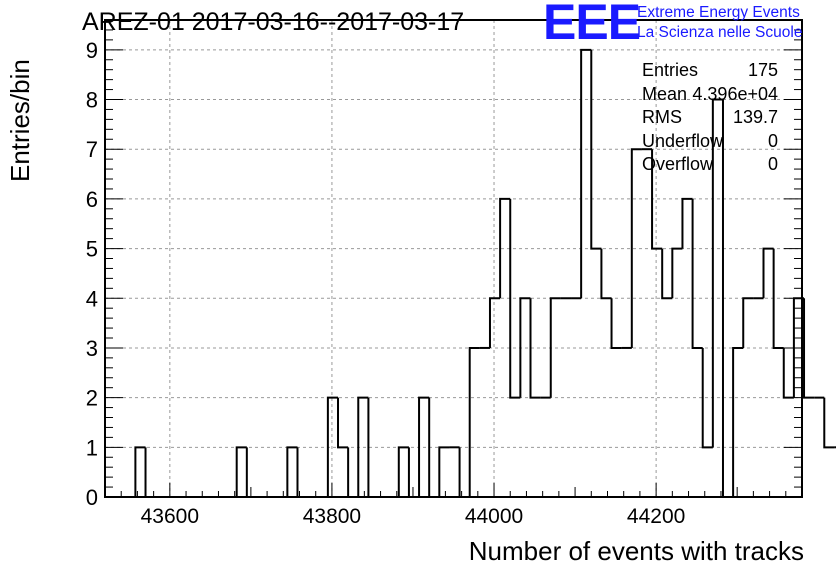  Describe the element at coordinates (92, 348) in the screenshot. I see `y-tick-label: 3` at that location.